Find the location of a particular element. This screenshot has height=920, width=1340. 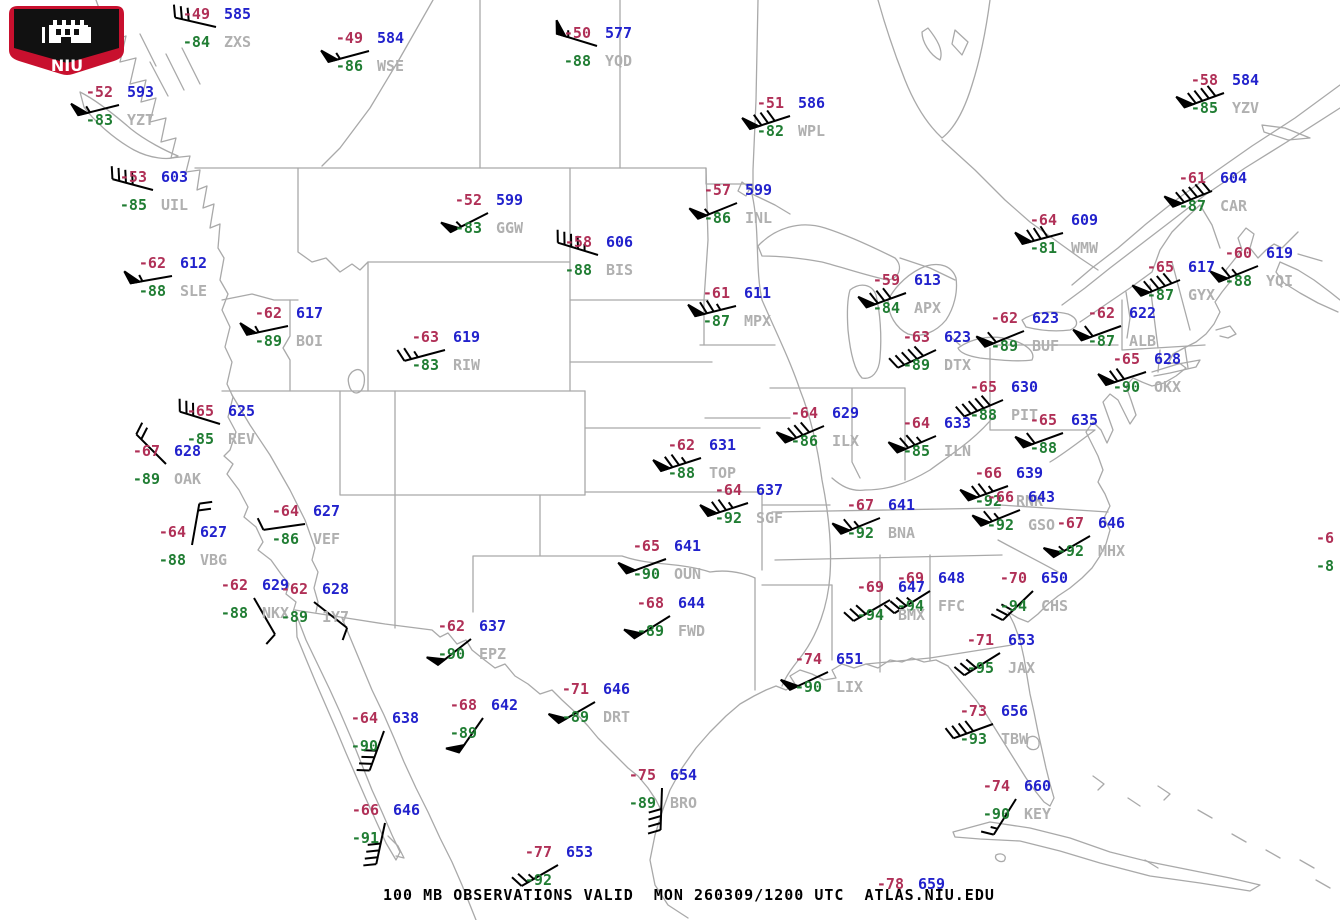

niu-logo: NIU is located at coordinates (66, 40).